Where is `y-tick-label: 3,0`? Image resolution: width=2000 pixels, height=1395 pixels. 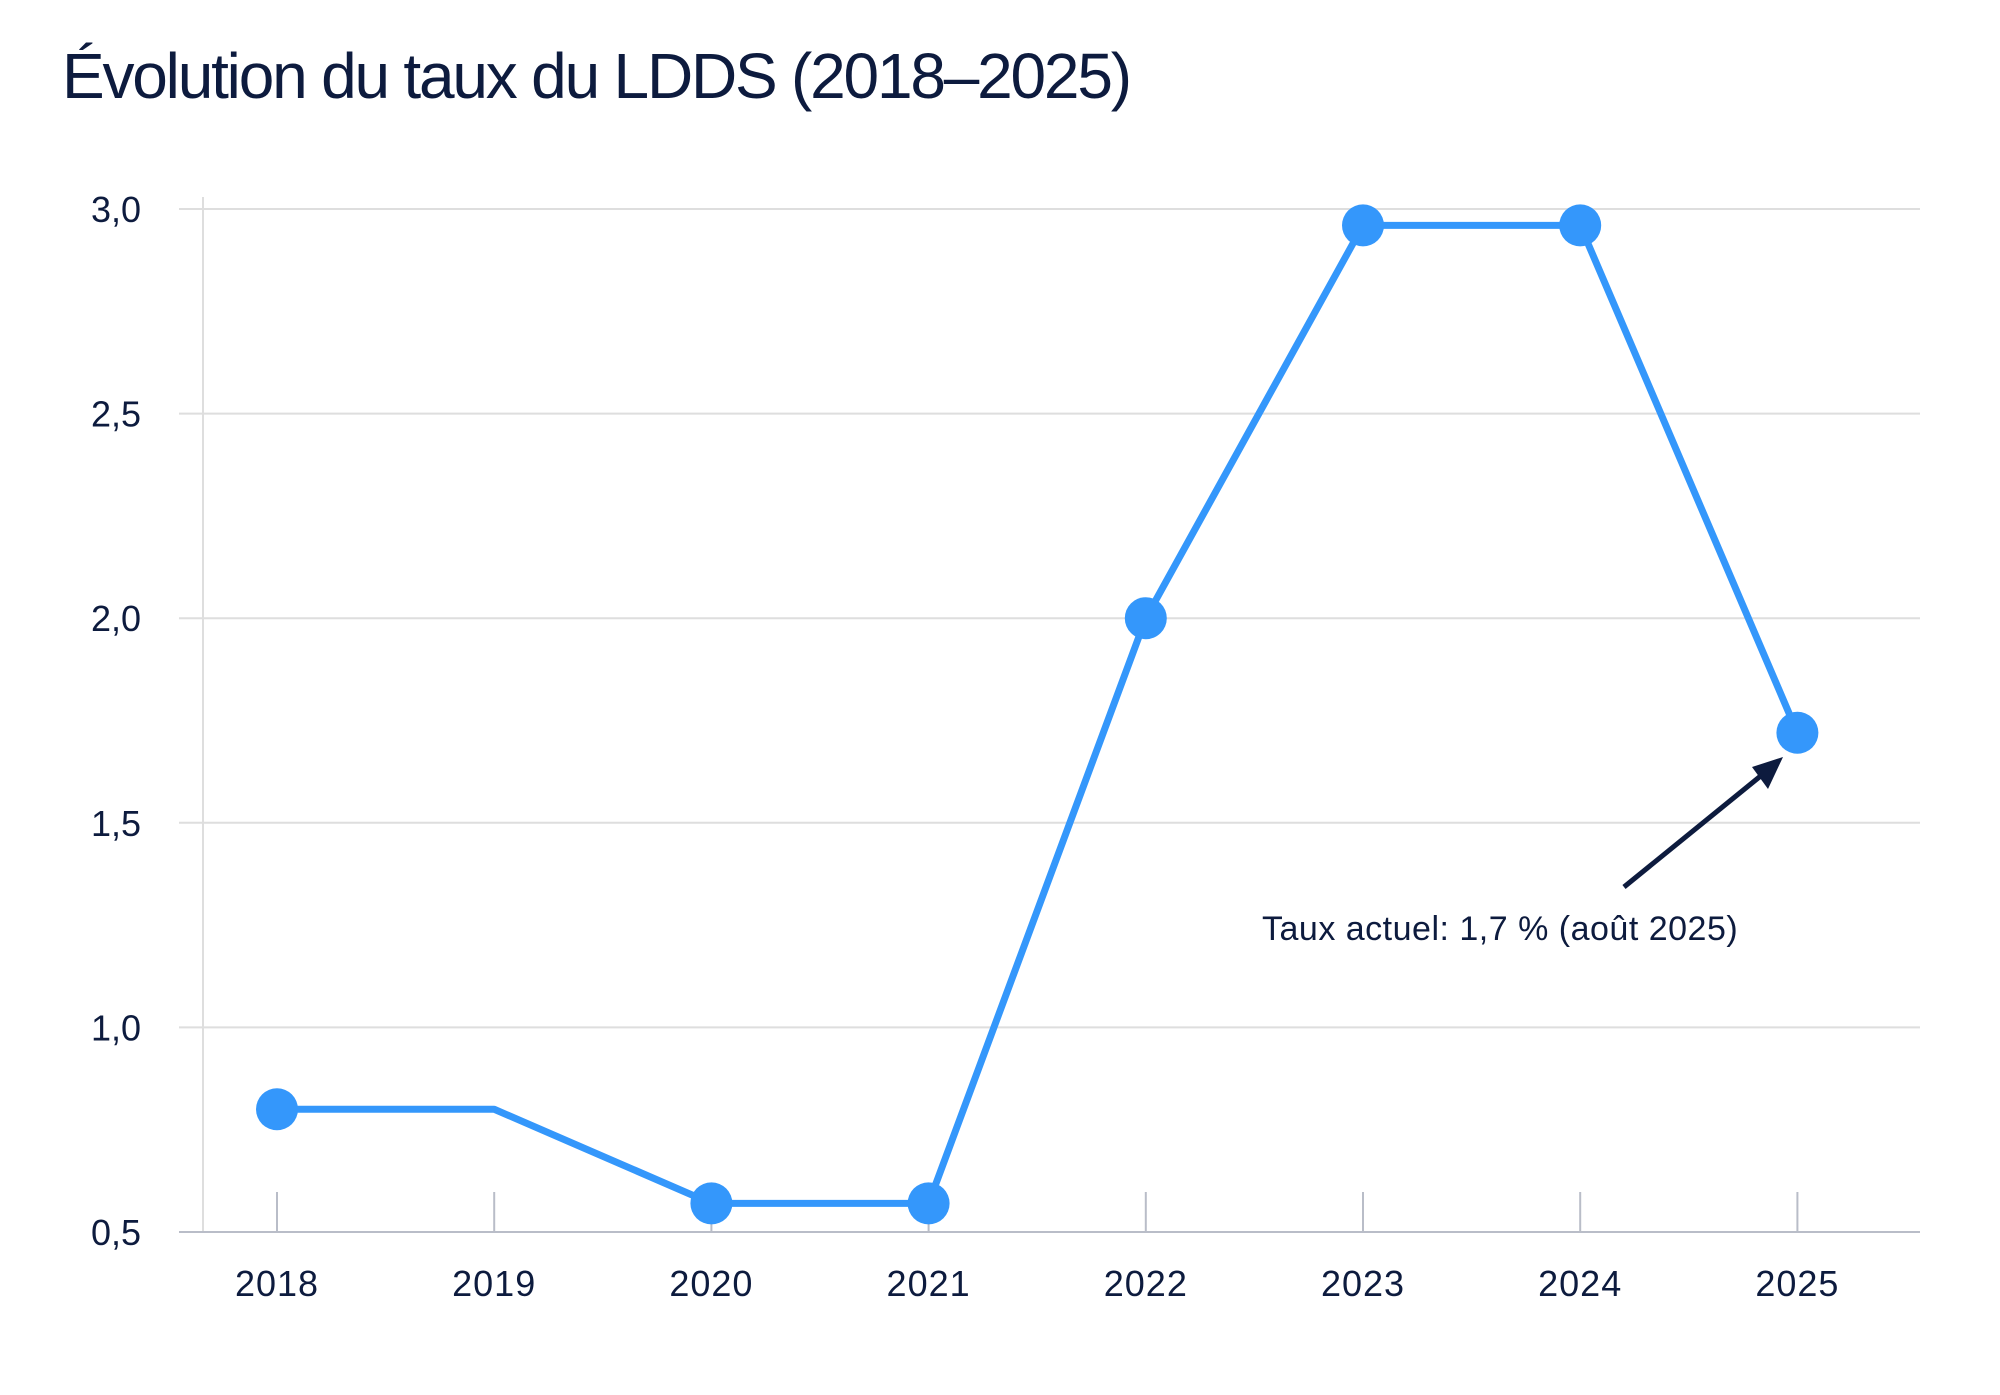 y-tick-label: 3,0 is located at coordinates (116, 209).